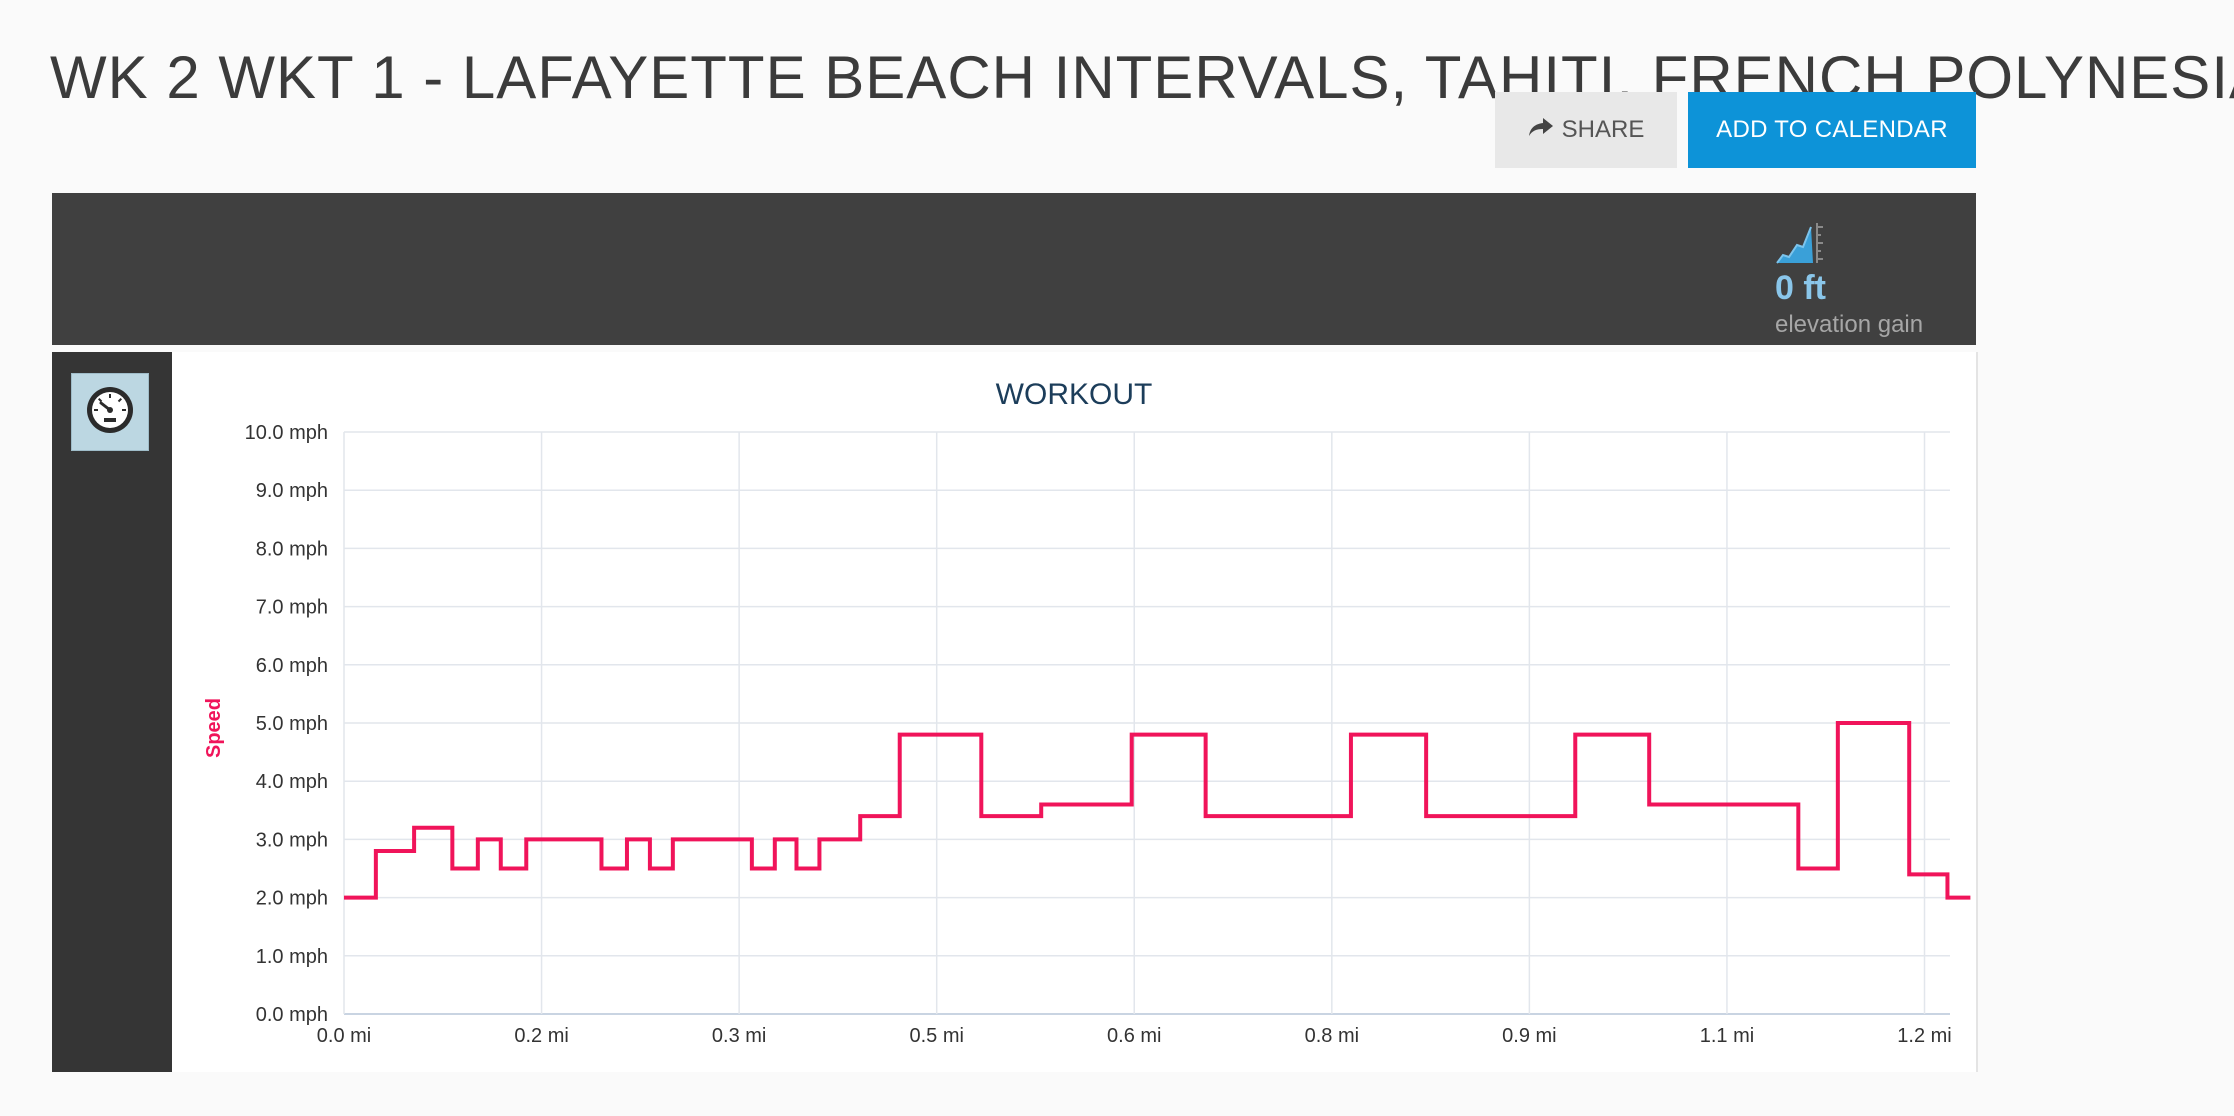 The image size is (2234, 1116). What do you see at coordinates (292, 549) in the screenshot?
I see `y-tick-label: 8.0 mph` at bounding box center [292, 549].